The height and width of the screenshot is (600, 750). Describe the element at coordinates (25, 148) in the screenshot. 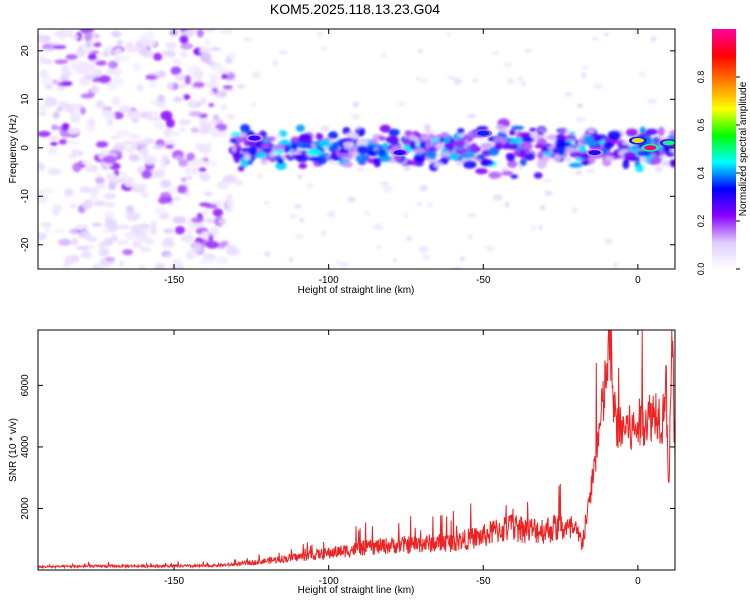

I see `y-tick-label: 0` at that location.